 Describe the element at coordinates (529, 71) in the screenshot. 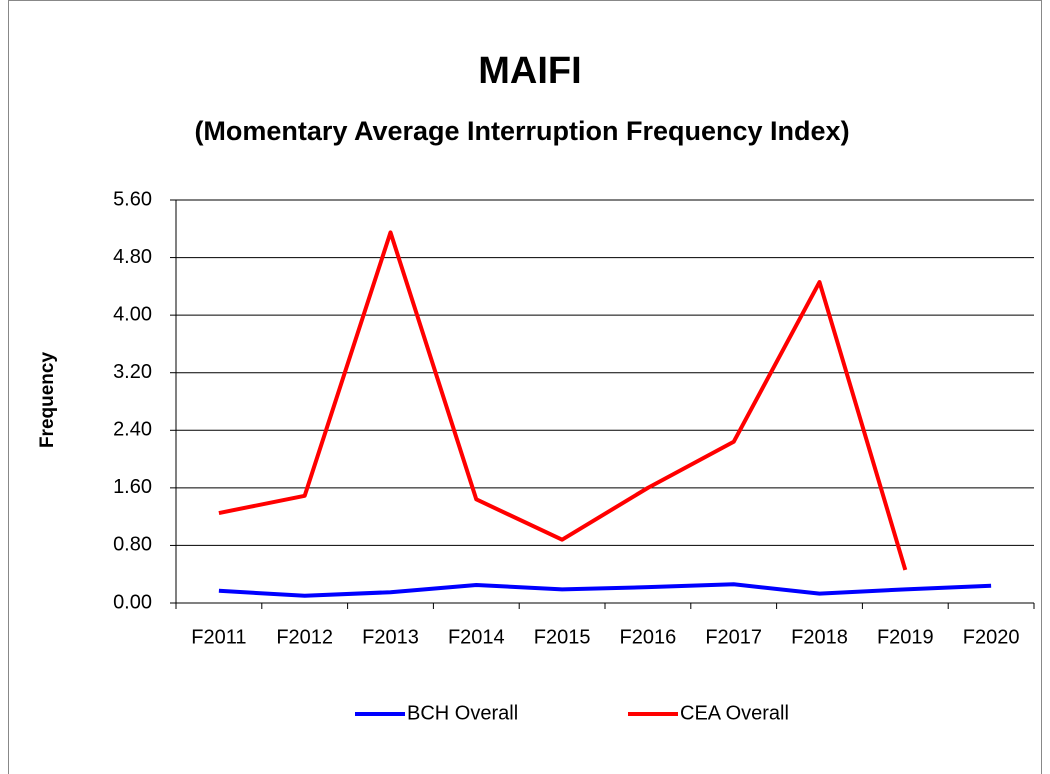

I see `chart-title: MAIFI` at that location.